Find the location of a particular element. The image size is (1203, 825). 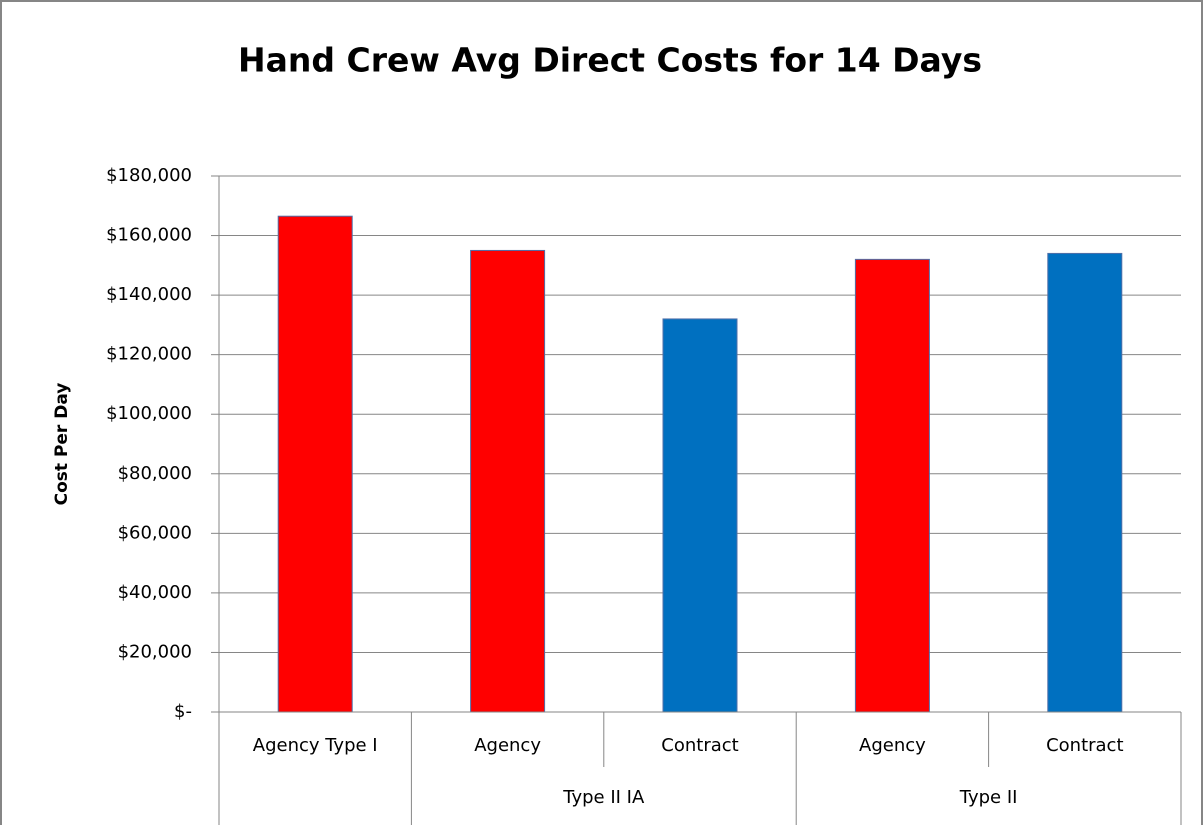

y-tick-label: $80,000 is located at coordinates (155, 473).